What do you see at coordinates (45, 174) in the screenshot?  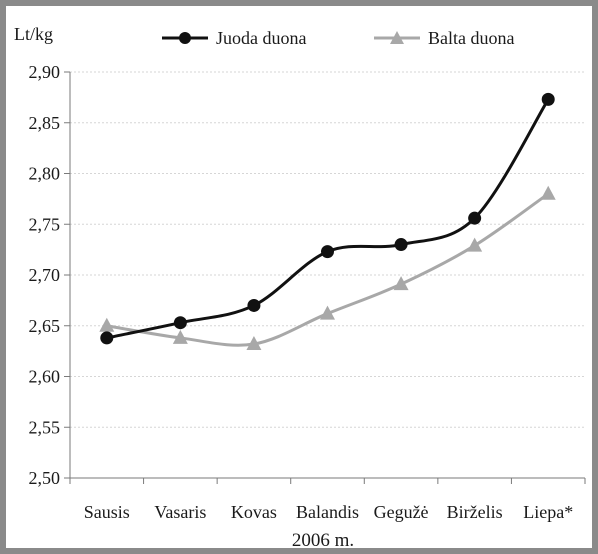 I see `y-tick-label: 2,80` at bounding box center [45, 174].